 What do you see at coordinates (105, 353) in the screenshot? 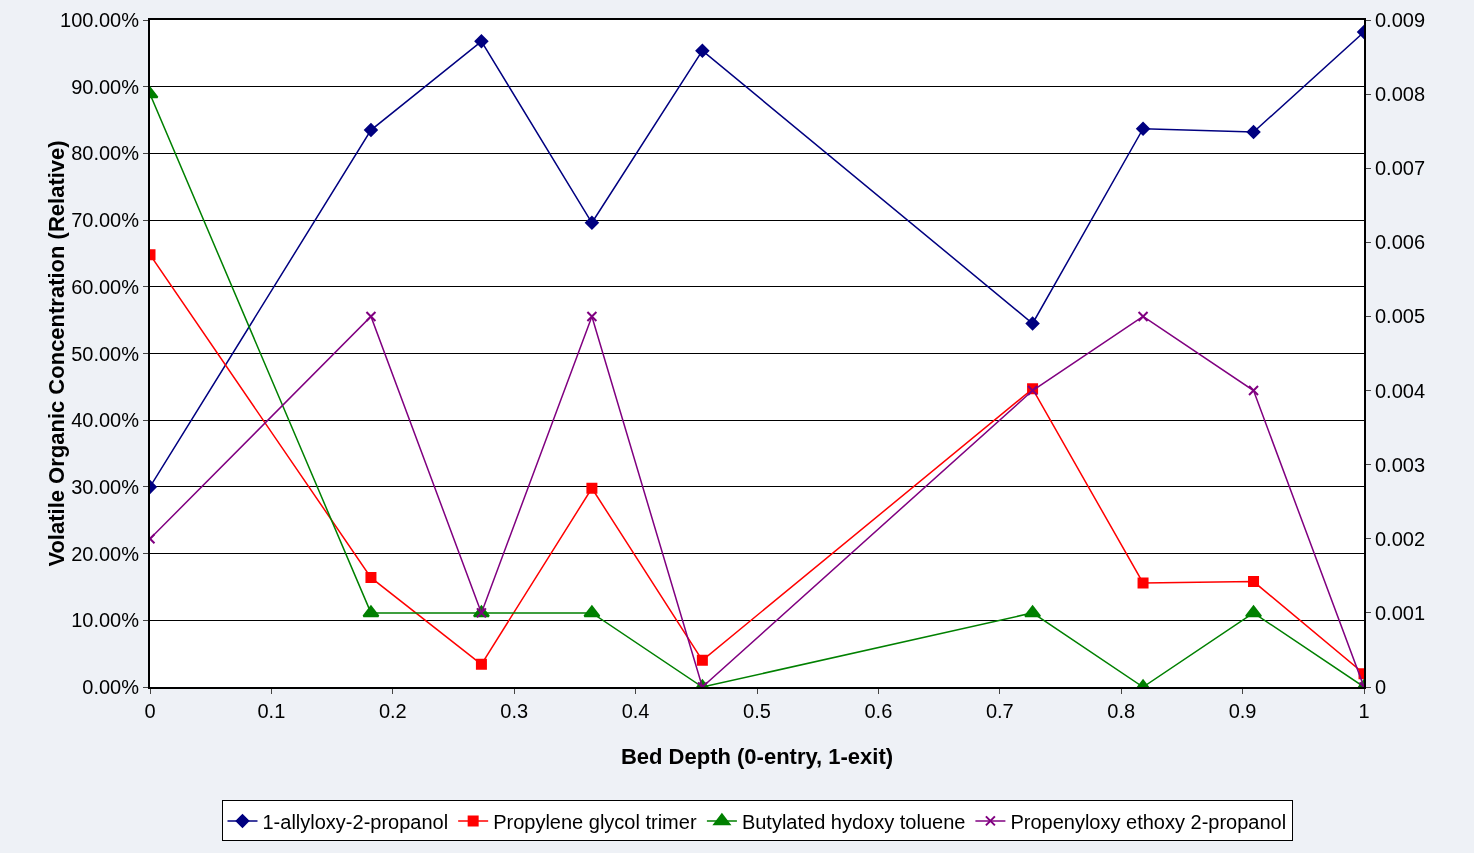
I see `y-tick-label: 50.00%` at bounding box center [105, 353].